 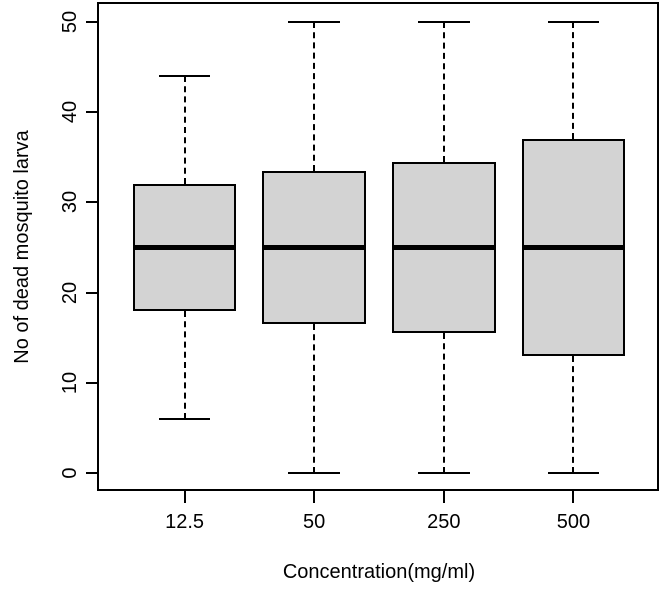 I want to click on x-tick-label: 12.5, so click(x=185, y=522).